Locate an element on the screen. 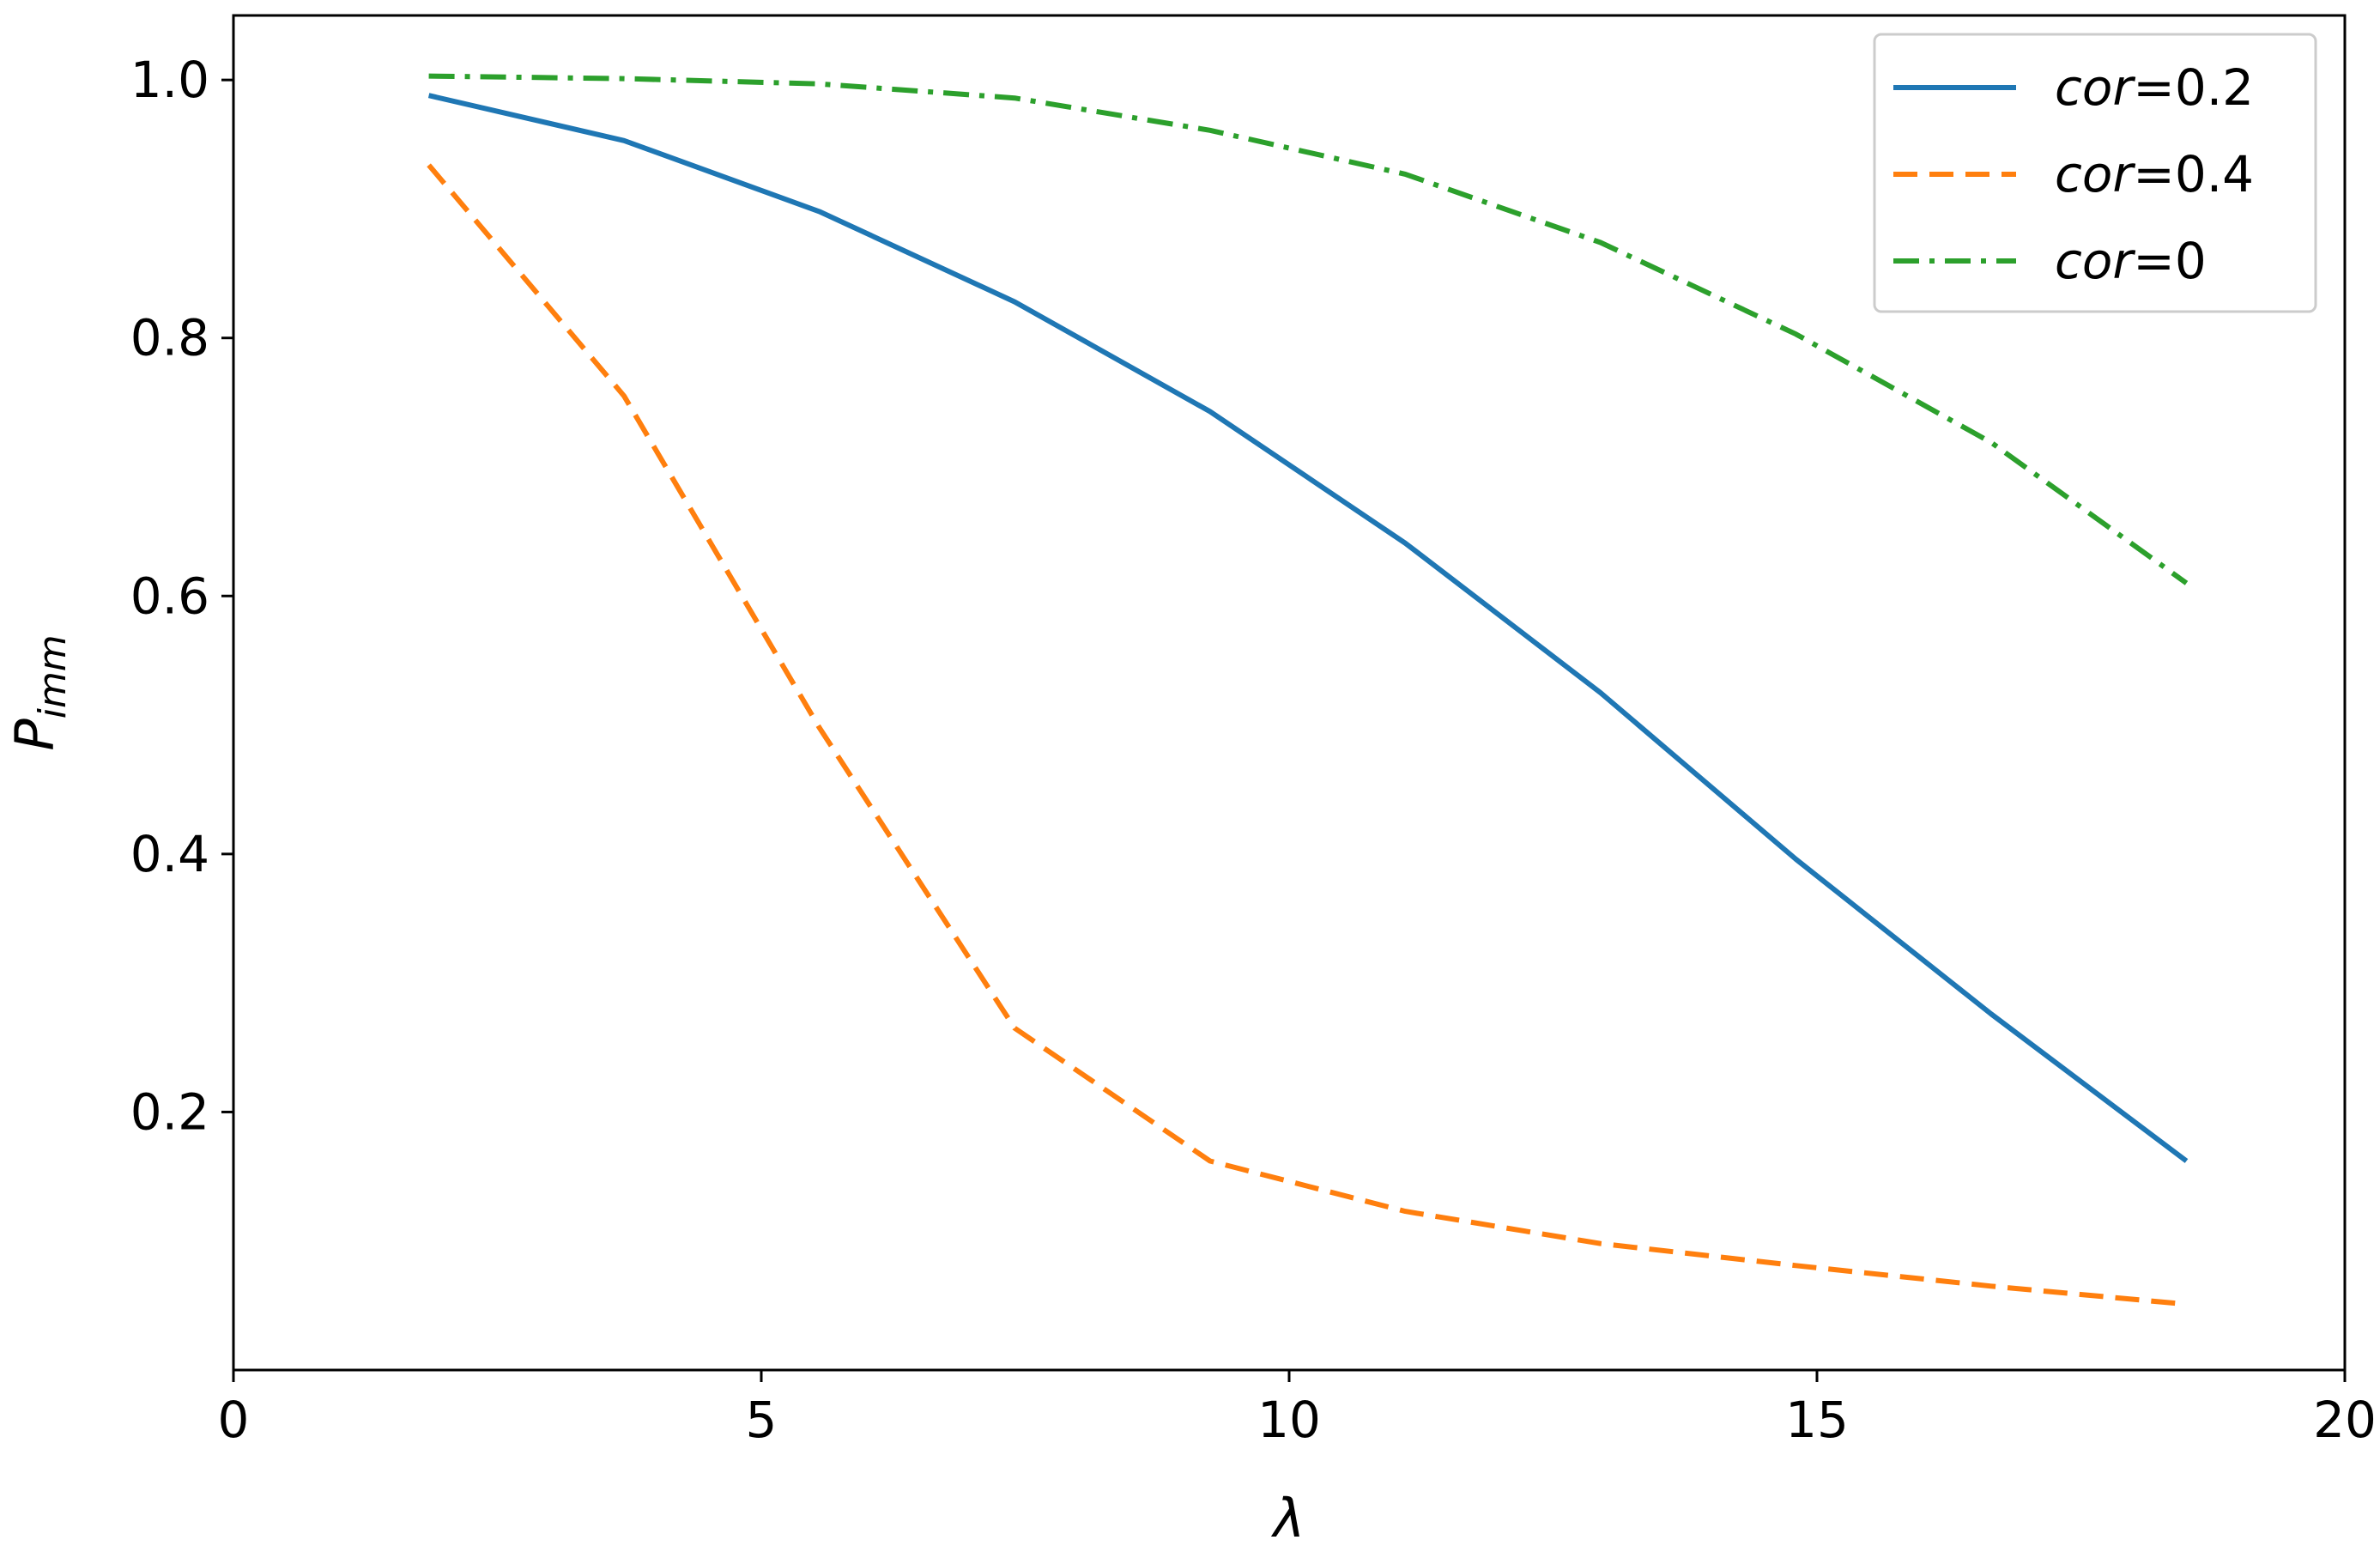 Image resolution: width=2380 pixels, height=1546 pixels. x-tick-label: 0 is located at coordinates (234, 1420).